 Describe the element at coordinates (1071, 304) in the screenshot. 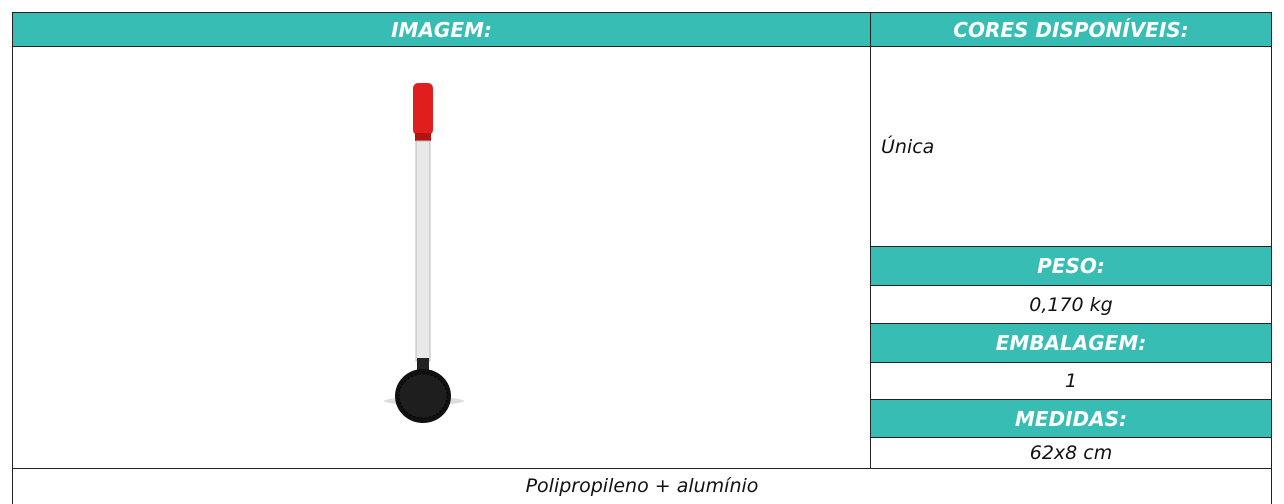

I see `spec-value: 0,170 kg` at that location.